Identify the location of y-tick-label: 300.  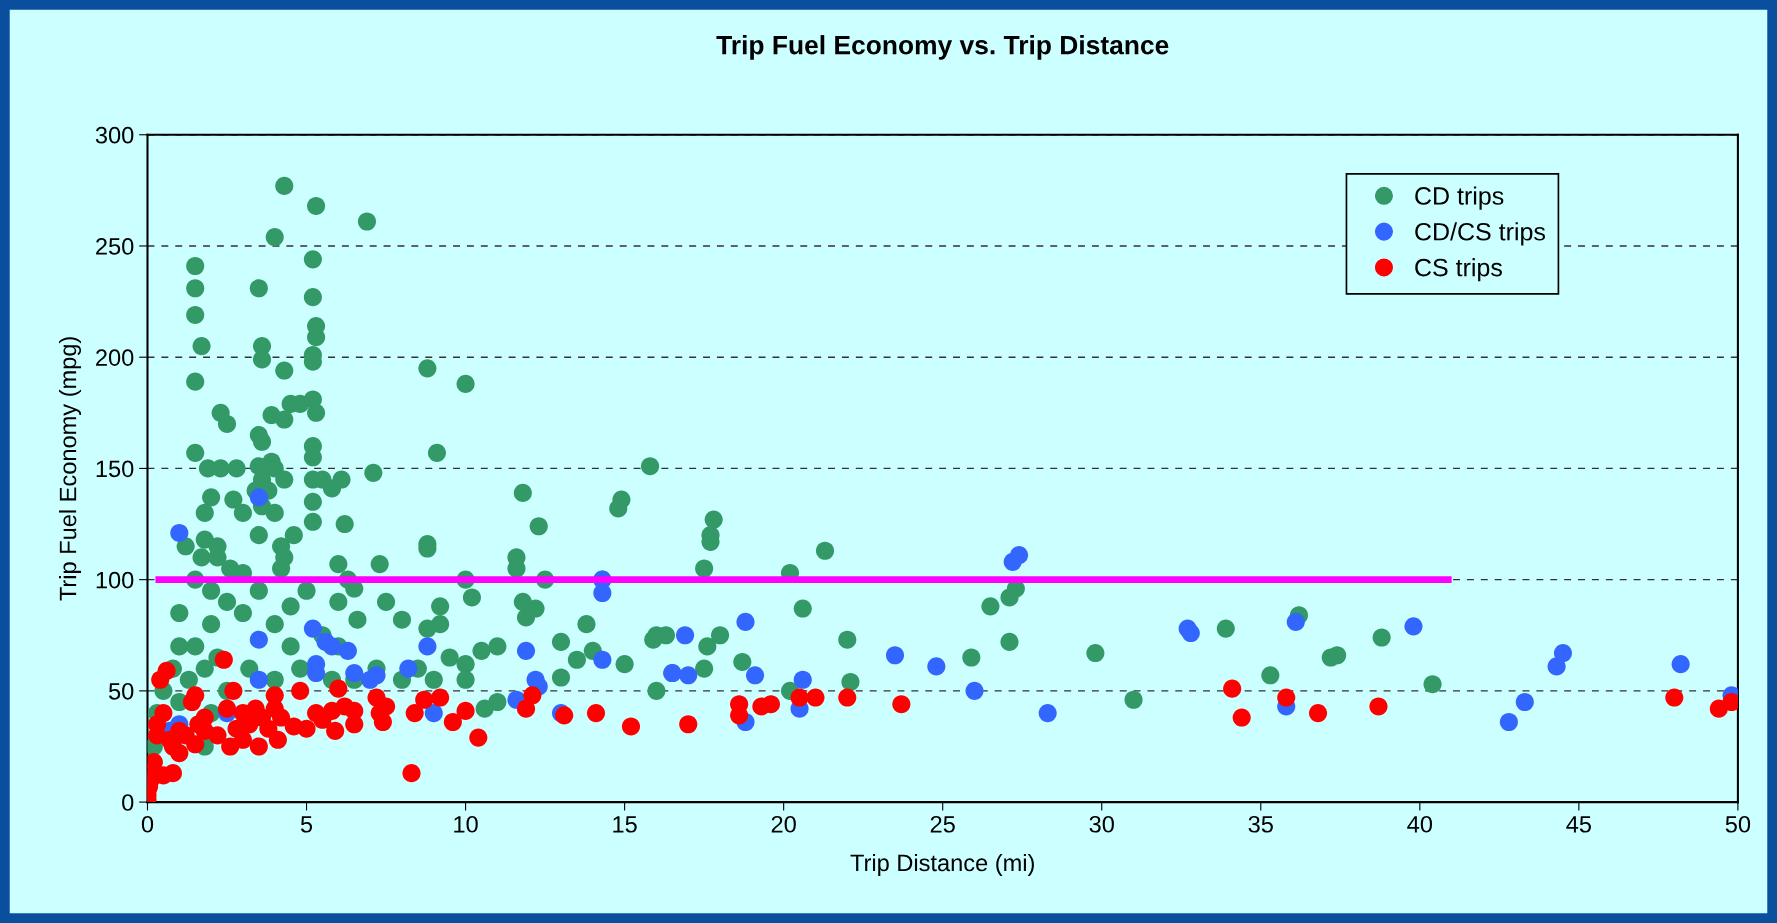
(114, 135).